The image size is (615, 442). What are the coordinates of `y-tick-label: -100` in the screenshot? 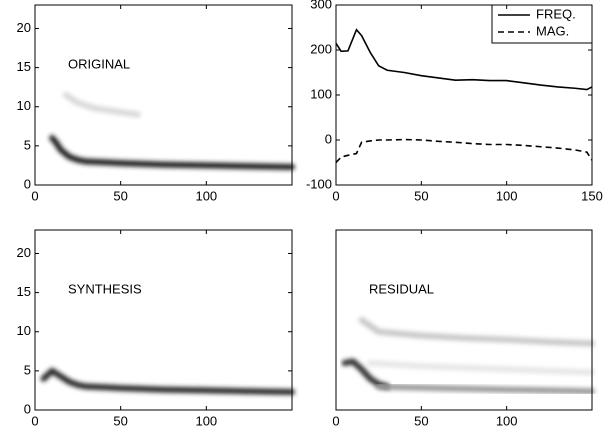 It's located at (319, 183).